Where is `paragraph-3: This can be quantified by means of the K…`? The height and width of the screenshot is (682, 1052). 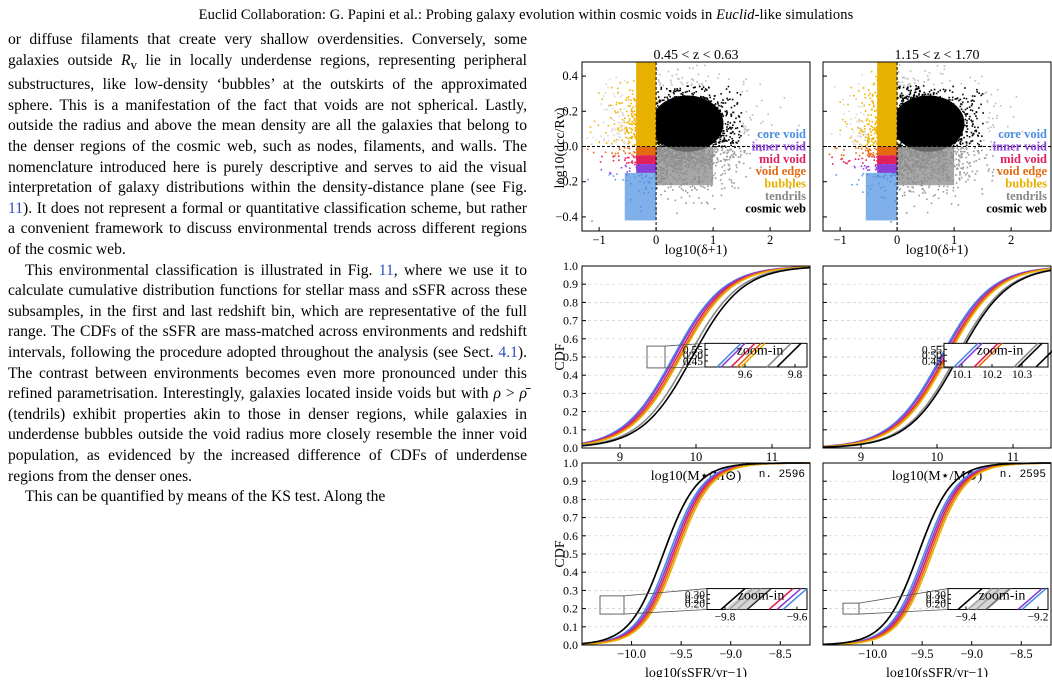 paragraph-3: This can be quantified by means of the K… is located at coordinates (267, 497).